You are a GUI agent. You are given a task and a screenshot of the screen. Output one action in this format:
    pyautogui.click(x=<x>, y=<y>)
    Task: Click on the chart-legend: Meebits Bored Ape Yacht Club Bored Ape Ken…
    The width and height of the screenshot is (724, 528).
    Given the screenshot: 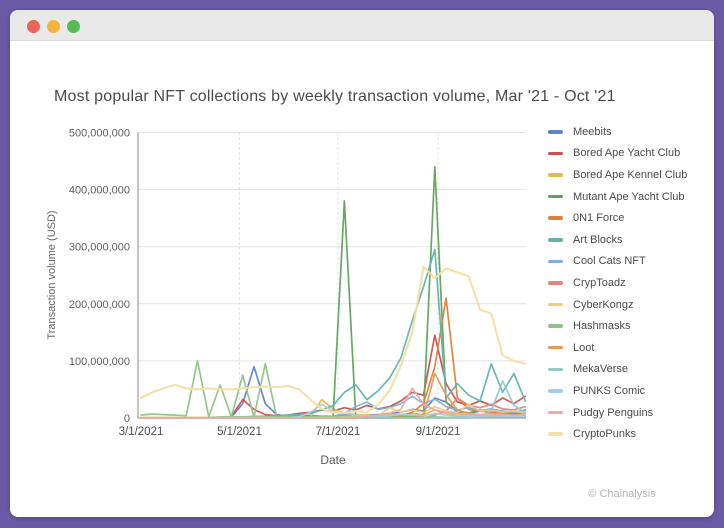 What is the action you would take?
    pyautogui.click(x=617, y=283)
    